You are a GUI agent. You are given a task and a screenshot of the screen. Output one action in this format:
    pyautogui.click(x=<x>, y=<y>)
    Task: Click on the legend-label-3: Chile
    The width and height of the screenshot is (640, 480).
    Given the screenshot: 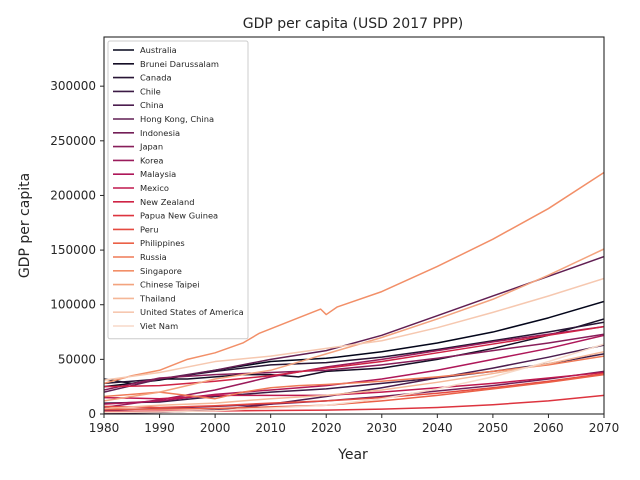 What is the action you would take?
    pyautogui.click(x=150, y=91)
    